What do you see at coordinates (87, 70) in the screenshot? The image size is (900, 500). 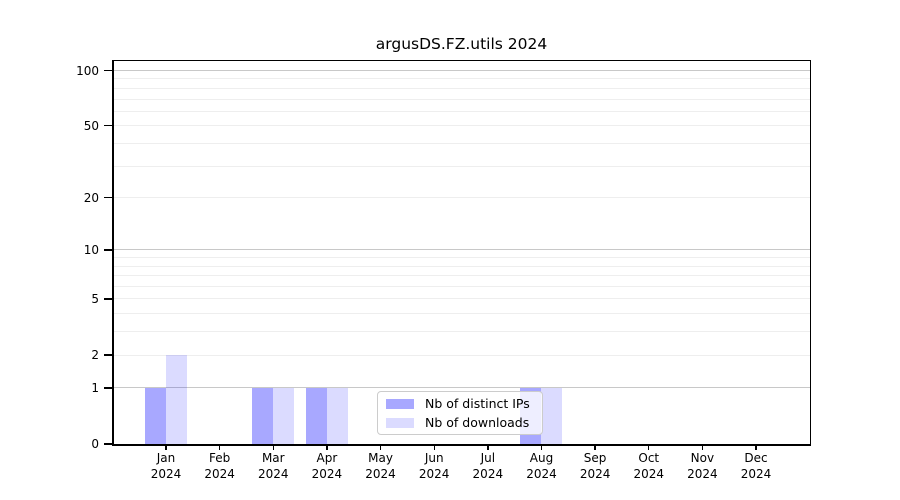 I see `y-tick-label: 100` at bounding box center [87, 70].